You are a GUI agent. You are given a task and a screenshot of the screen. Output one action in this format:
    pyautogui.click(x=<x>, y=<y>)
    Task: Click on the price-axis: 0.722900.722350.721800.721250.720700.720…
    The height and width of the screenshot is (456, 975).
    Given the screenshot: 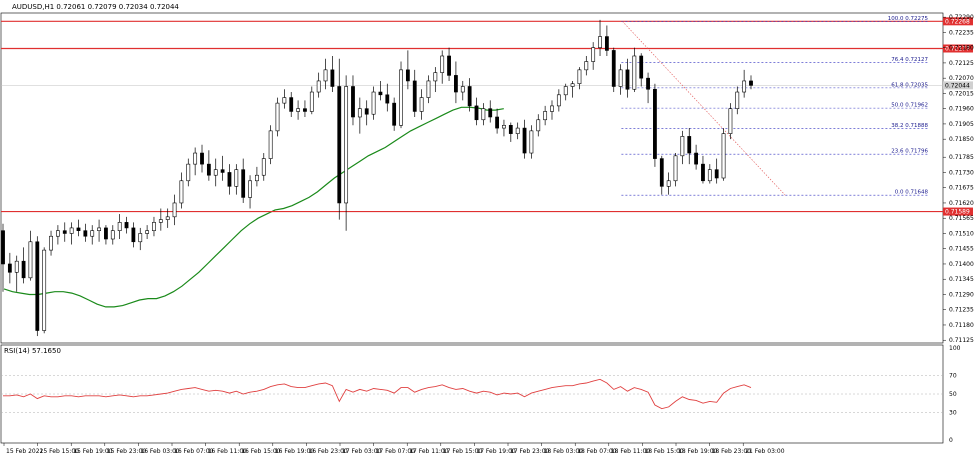 What is the action you would take?
    pyautogui.click(x=958, y=179)
    